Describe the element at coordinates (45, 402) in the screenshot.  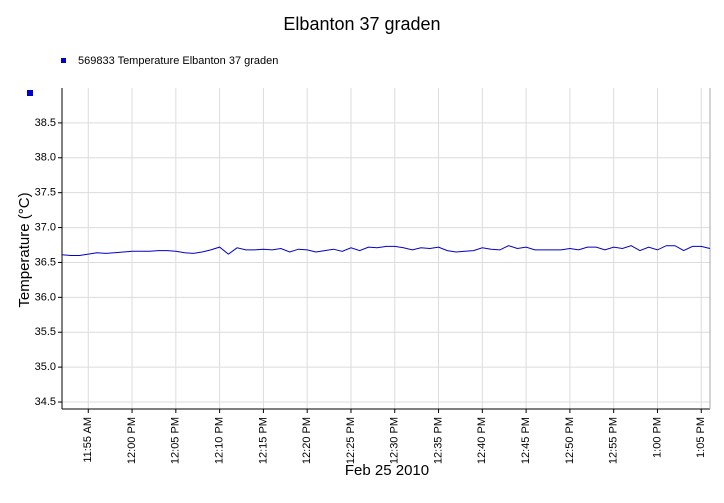
I see `y-tick-label: 34.5` at that location.